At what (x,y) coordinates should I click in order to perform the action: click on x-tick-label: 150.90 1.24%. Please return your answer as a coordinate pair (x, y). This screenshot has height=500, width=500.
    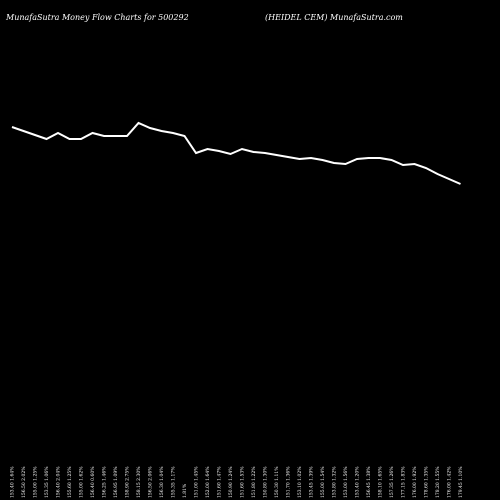
    Looking at the image, I should click on (231, 482).